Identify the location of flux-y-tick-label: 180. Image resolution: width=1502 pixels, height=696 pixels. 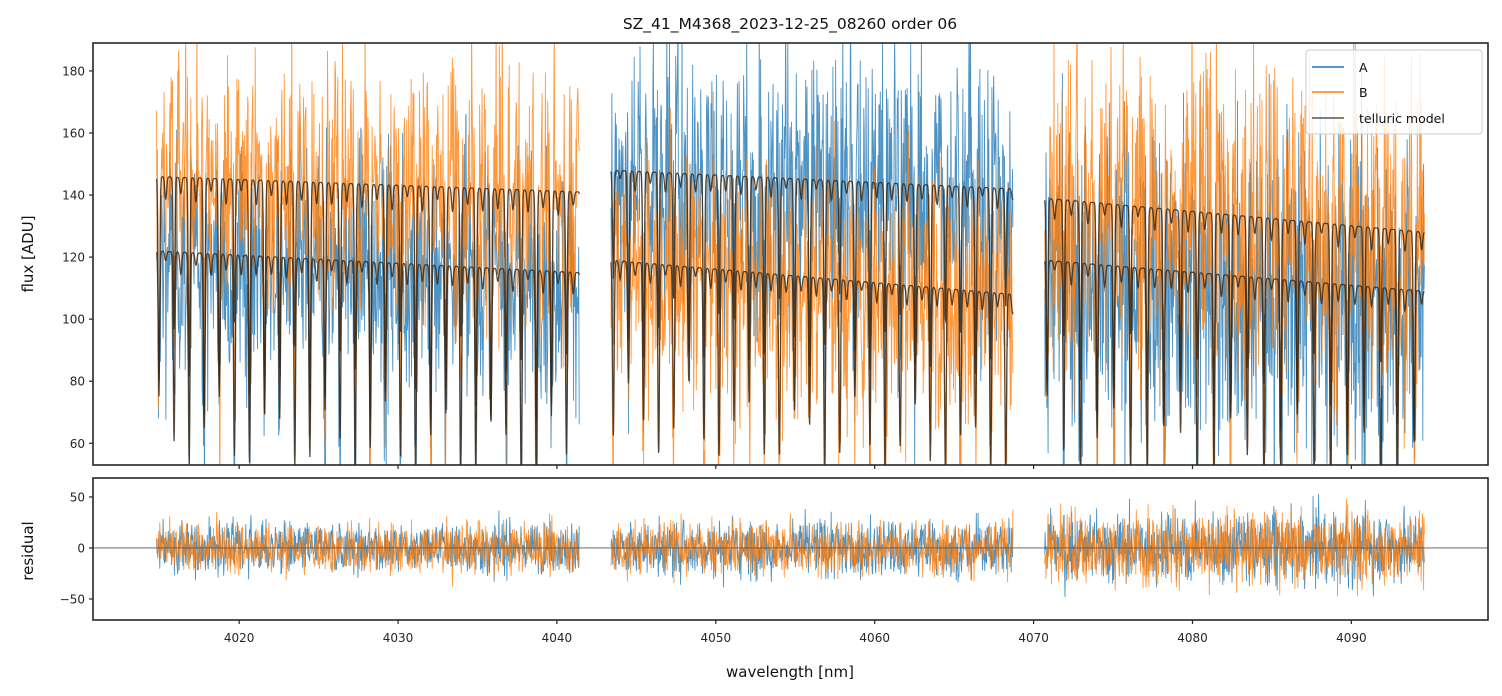
(73, 71).